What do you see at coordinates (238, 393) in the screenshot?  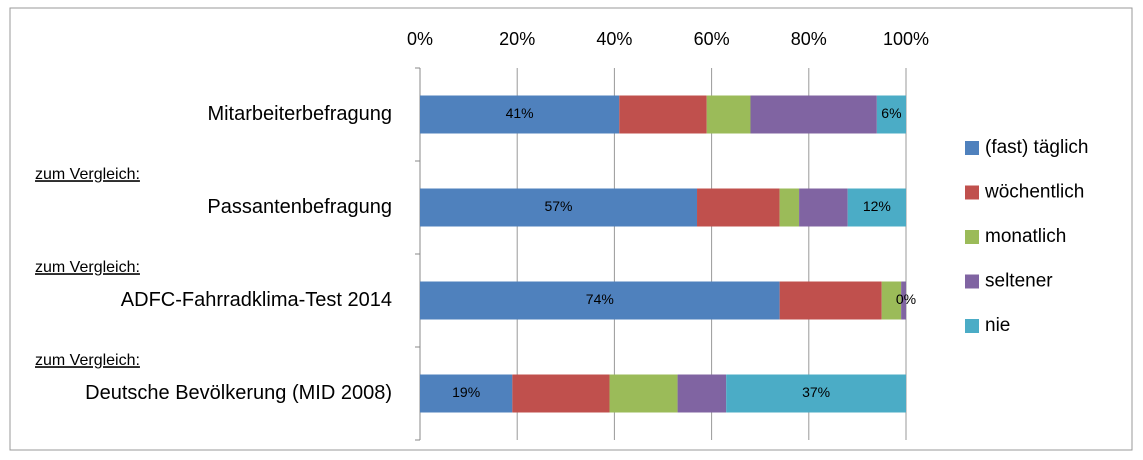 I see `category-label: Deutsche Bevölkerung (MID 2008)` at bounding box center [238, 393].